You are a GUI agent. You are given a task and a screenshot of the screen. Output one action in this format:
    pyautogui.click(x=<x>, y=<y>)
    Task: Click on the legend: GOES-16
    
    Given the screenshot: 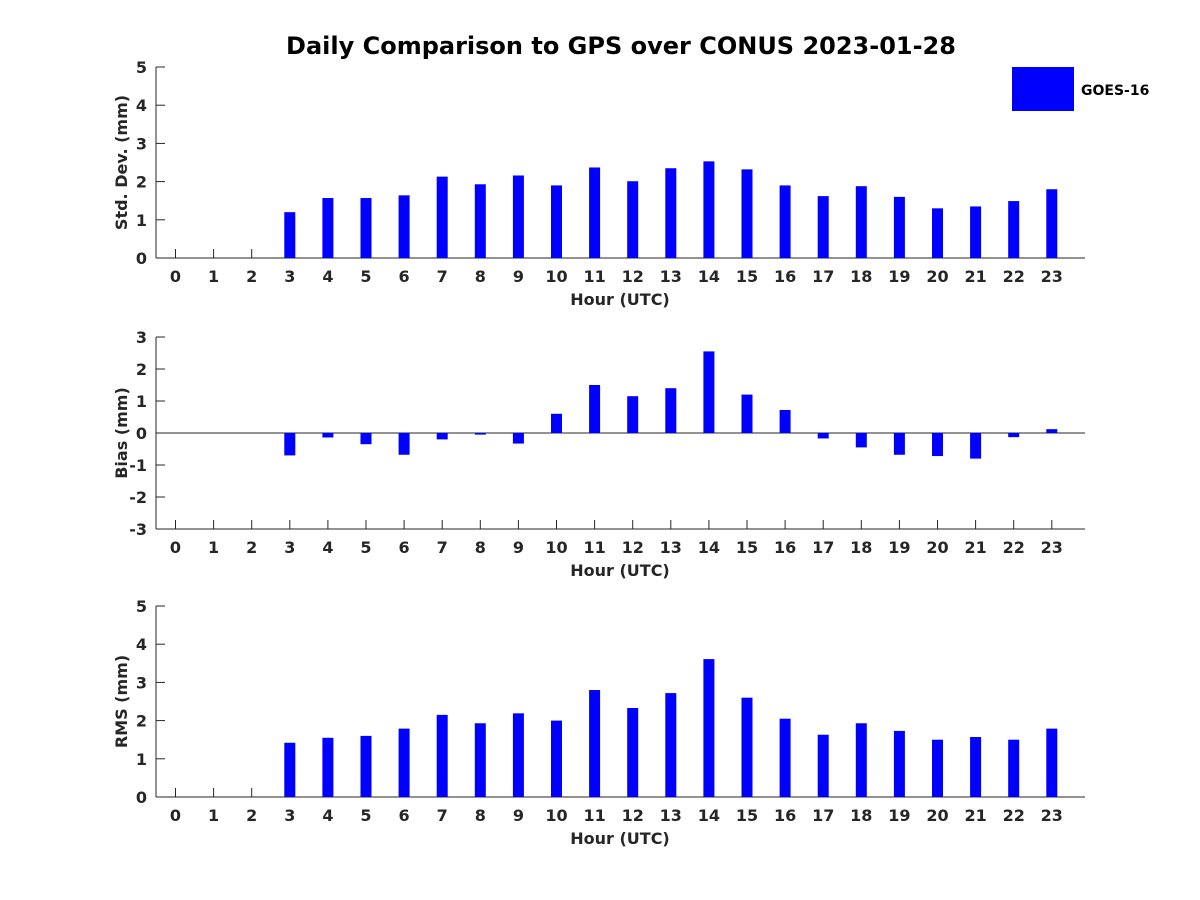 What is the action you would take?
    pyautogui.click(x=1080, y=89)
    